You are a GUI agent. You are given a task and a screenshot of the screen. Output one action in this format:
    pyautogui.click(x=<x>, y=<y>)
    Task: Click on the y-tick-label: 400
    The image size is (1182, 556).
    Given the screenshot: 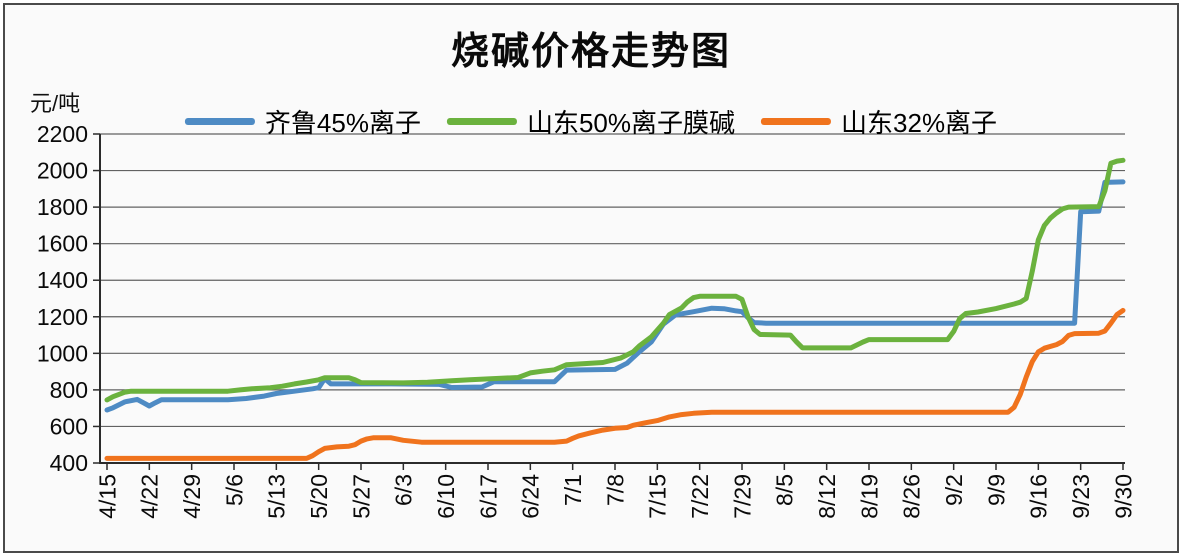 What is the action you would take?
    pyautogui.click(x=69, y=463)
    